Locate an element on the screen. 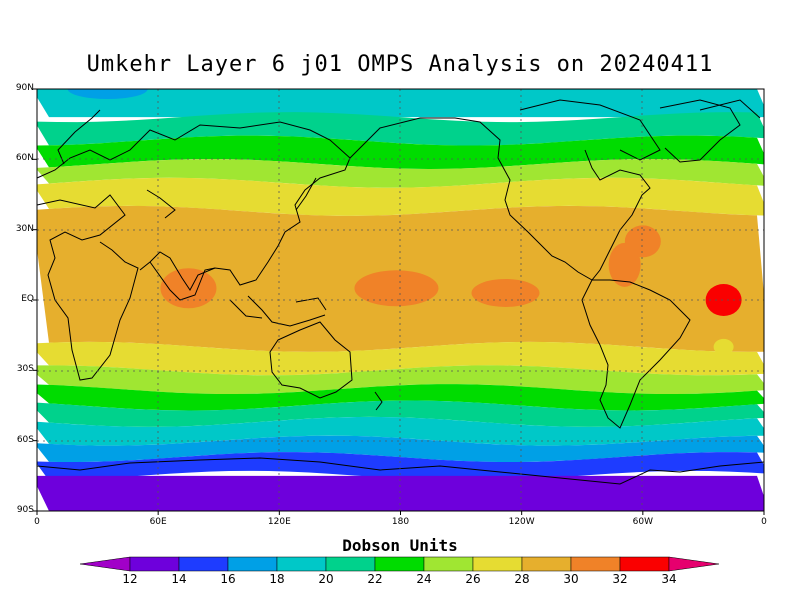  lat-label: 90N is located at coordinates (24, 88).